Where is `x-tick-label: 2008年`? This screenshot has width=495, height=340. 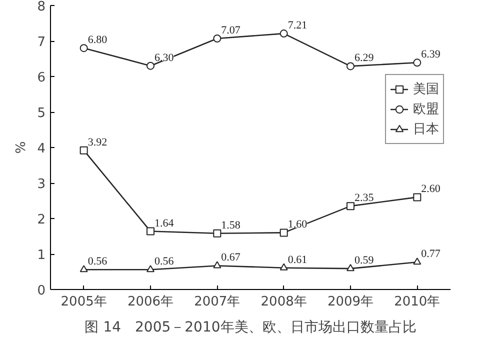
x-tick-label: 2008年 is located at coordinates (283, 302).